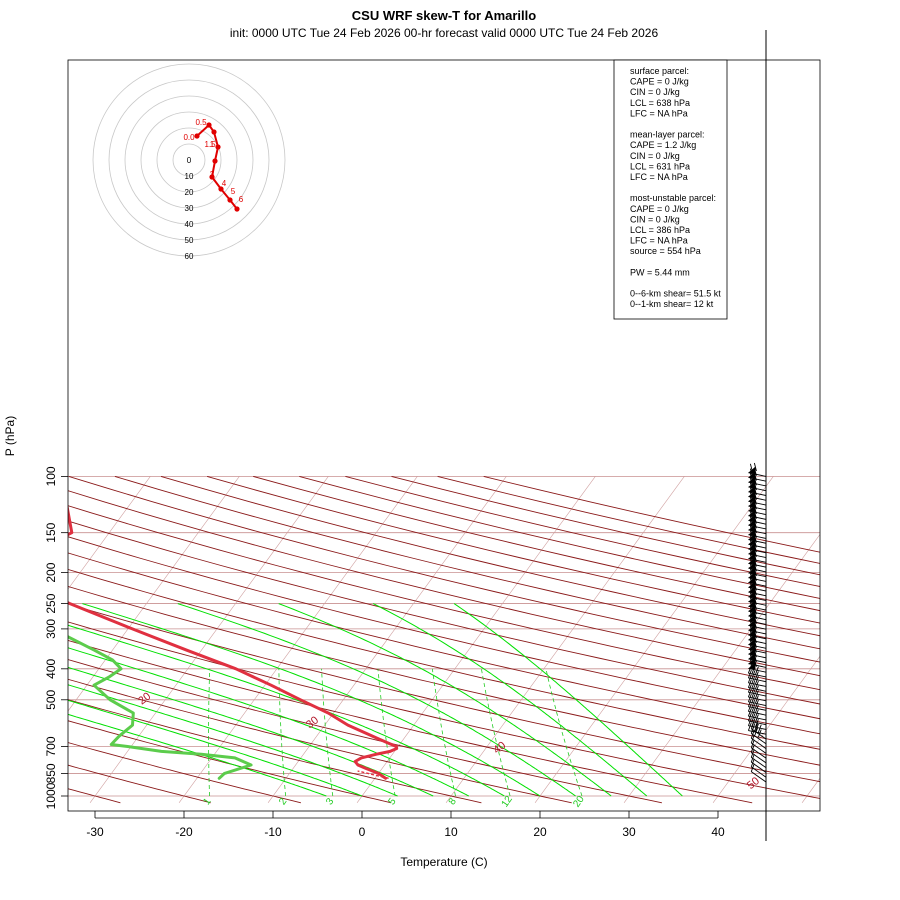 This screenshot has width=900, height=900. Describe the element at coordinates (665, 251) in the screenshot. I see `info-box-line: source = 554 hPa` at that location.